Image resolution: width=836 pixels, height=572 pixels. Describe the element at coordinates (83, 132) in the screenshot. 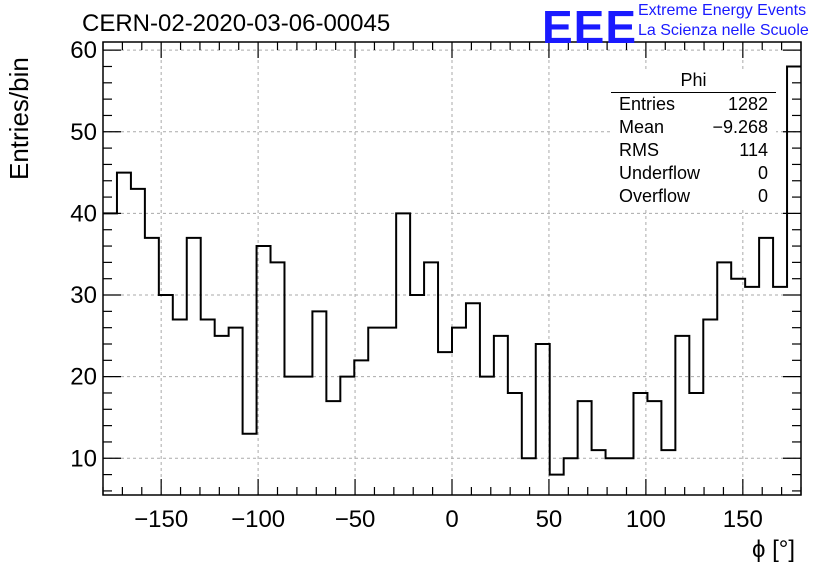

I see `y-tick-label: 50` at that location.